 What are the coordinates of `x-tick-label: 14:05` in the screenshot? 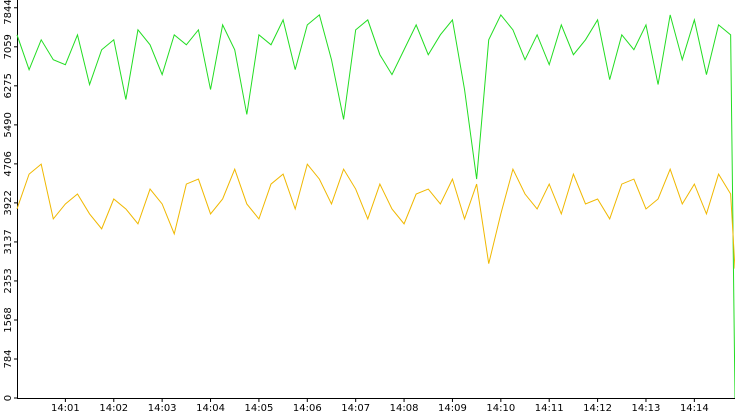 It's located at (258, 408).